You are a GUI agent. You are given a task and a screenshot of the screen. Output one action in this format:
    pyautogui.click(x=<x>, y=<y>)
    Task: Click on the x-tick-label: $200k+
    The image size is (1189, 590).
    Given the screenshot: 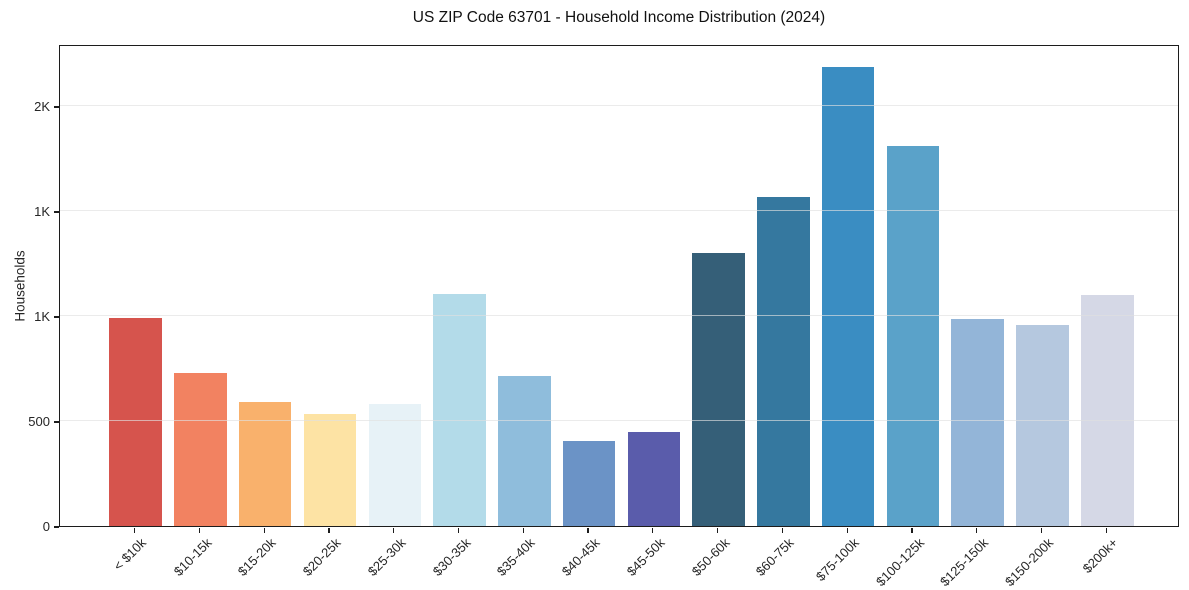 What is the action you would take?
    pyautogui.click(x=1100, y=556)
    